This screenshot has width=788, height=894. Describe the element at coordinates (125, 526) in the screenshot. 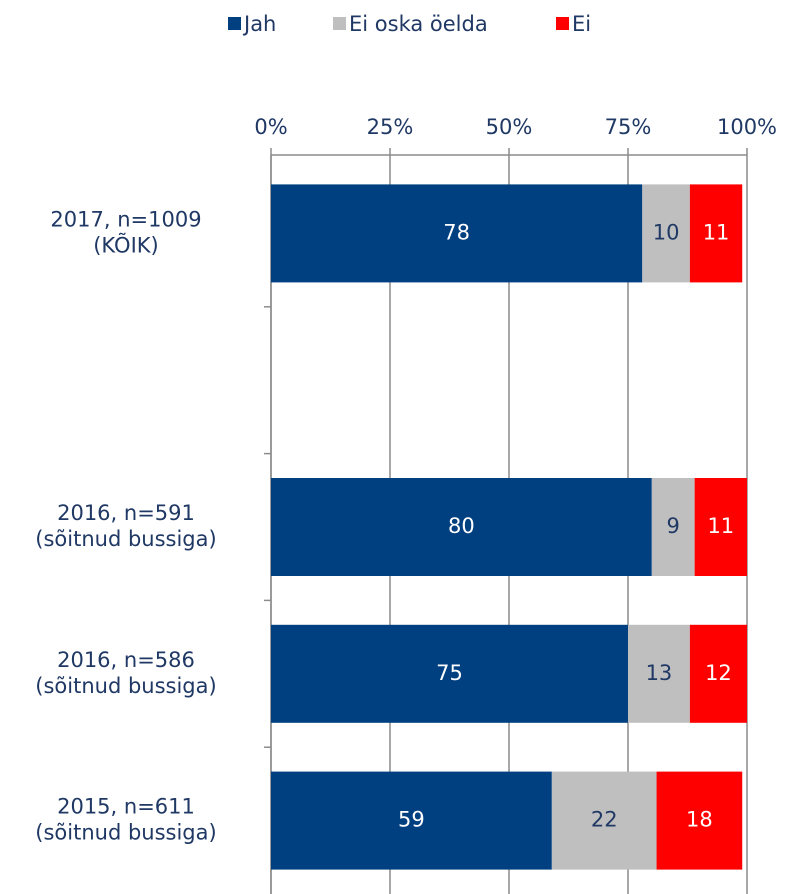

I see `y-tick-label: 2016, n=591 (sõitnud bussiga)` at that location.